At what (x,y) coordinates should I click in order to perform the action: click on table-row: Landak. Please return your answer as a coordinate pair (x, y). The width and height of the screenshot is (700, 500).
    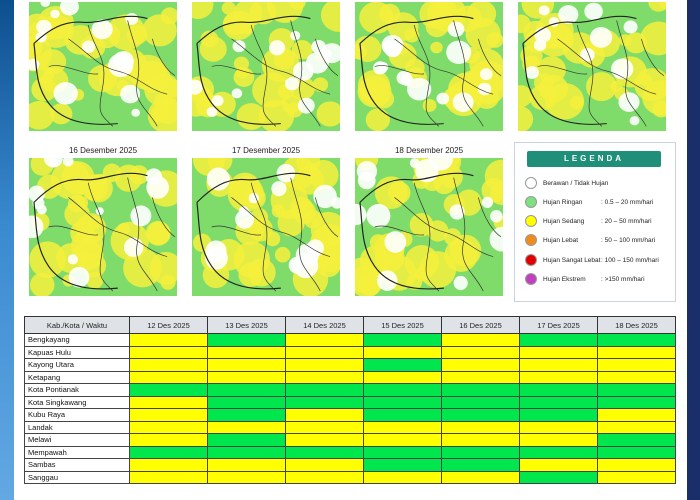
    Looking at the image, I should click on (350, 427).